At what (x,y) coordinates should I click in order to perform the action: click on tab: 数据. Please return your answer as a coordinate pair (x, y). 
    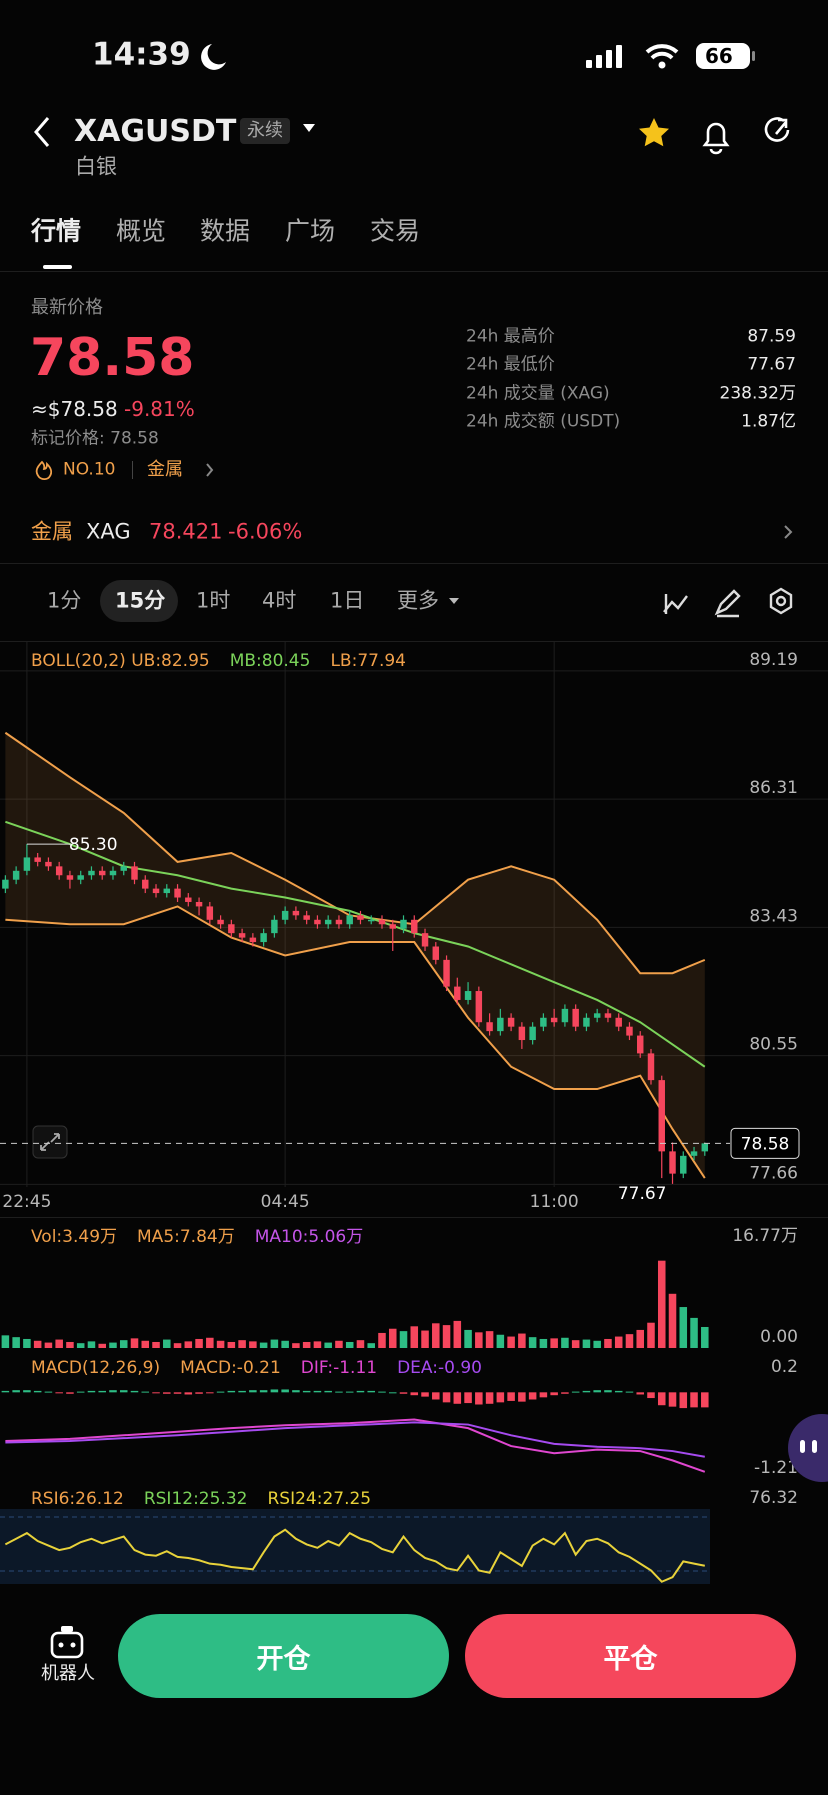
    Looking at the image, I should click on (225, 231).